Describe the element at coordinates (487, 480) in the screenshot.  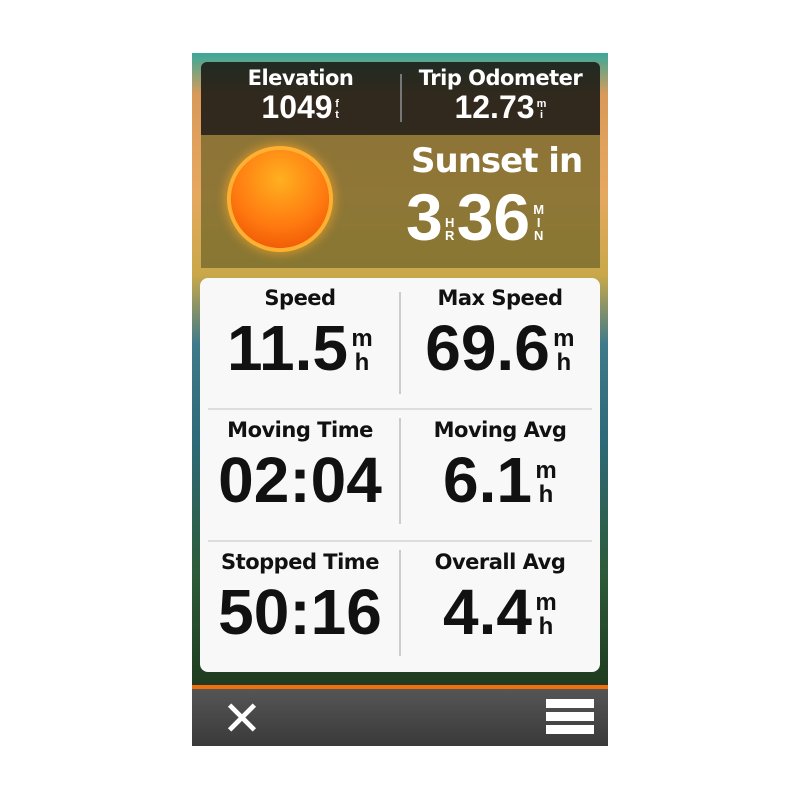
I see `field-value: 6.1` at that location.